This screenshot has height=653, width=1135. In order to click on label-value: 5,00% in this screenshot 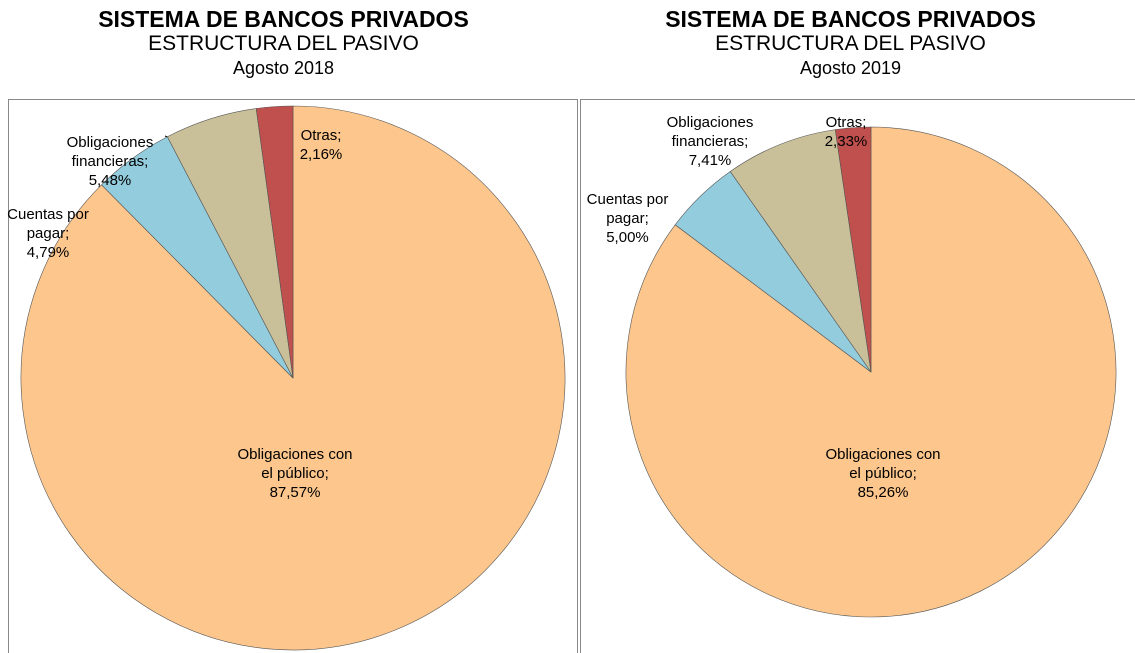, I will do `click(627, 237)`.